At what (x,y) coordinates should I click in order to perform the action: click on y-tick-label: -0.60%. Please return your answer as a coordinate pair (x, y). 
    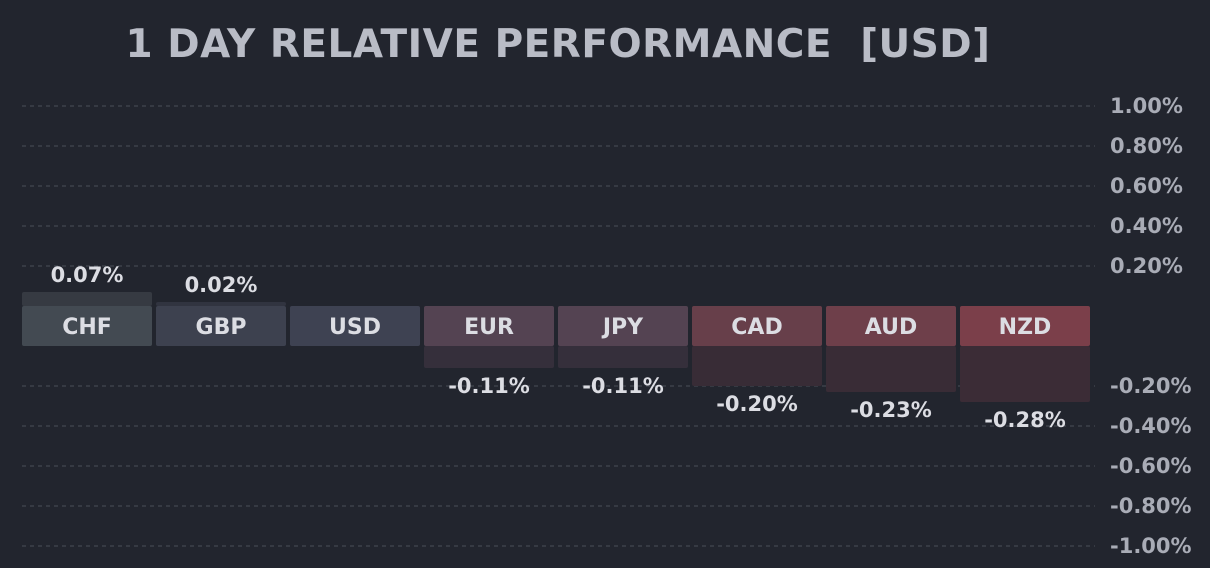
    Looking at the image, I should click on (1151, 466).